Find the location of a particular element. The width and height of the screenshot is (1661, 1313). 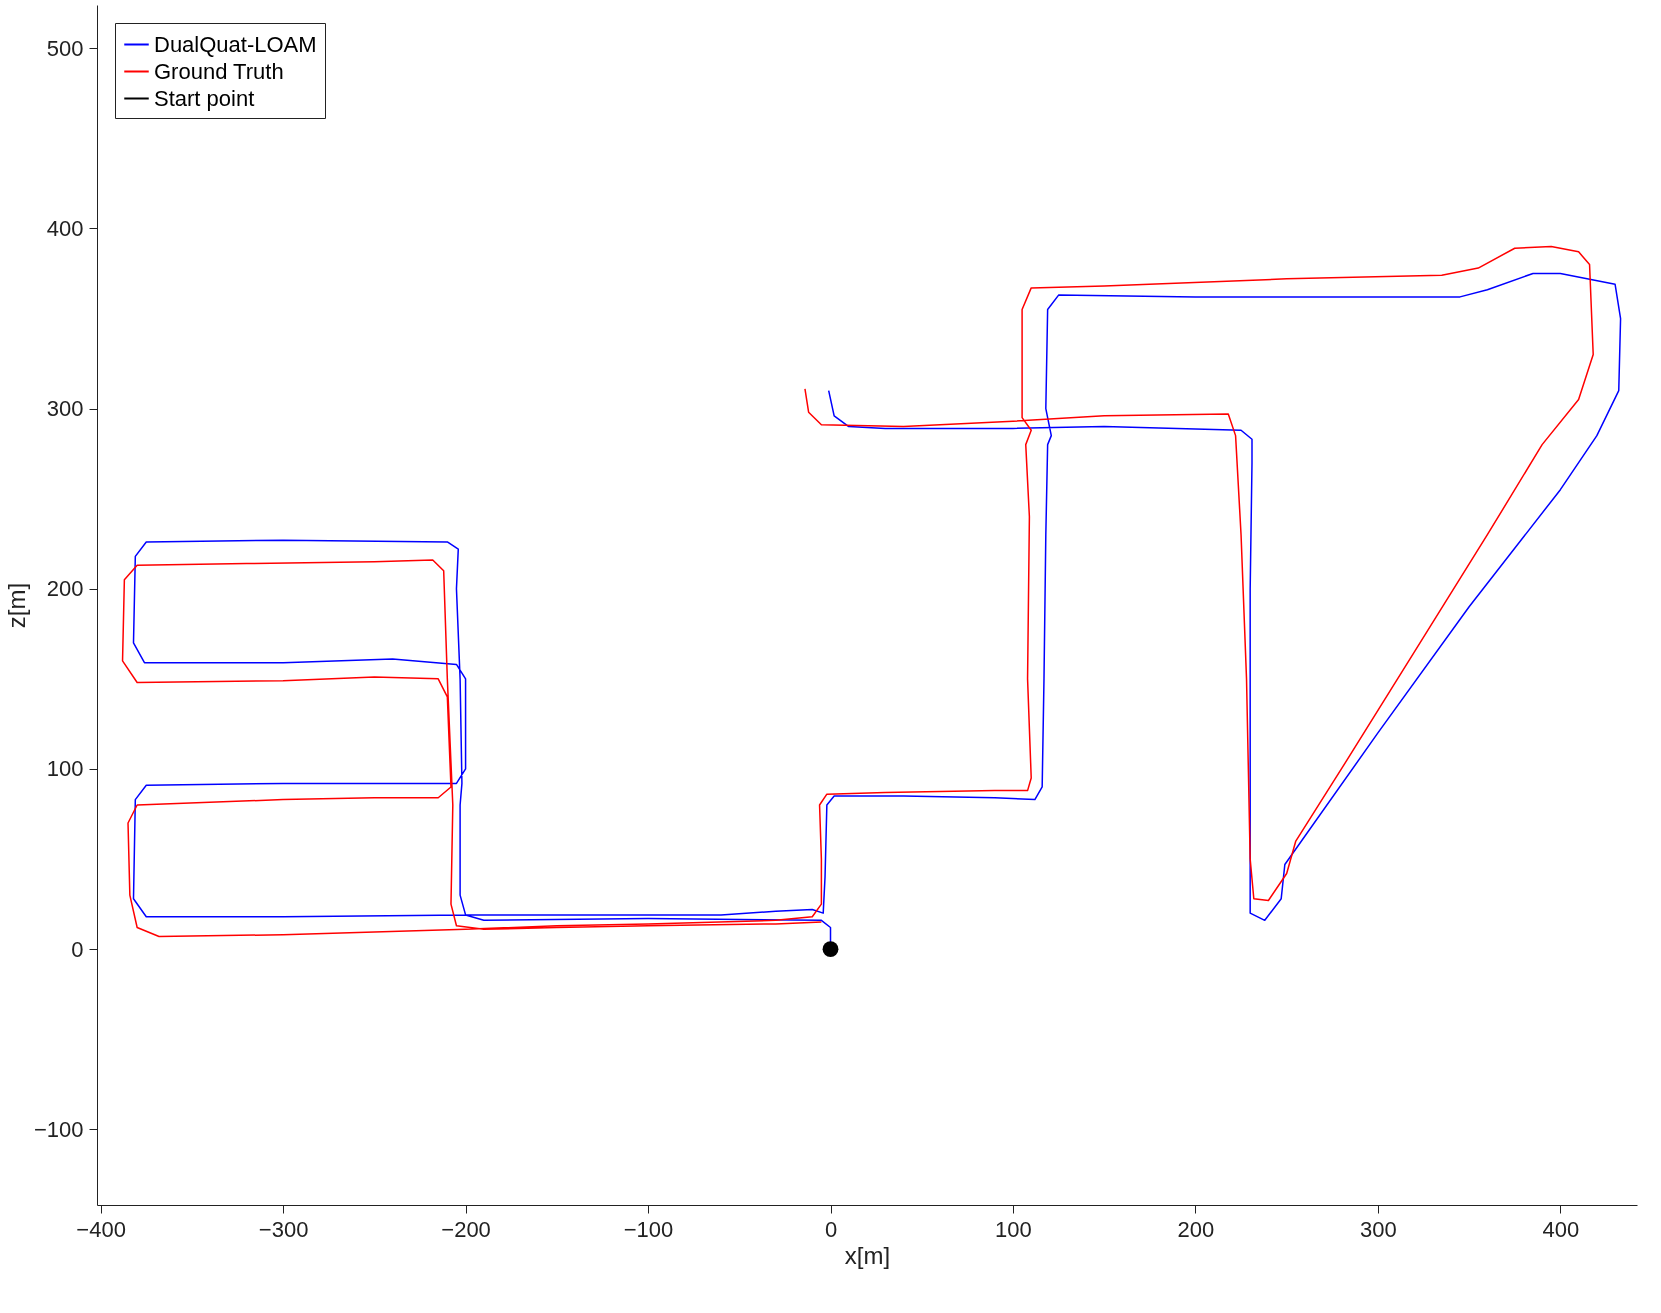

x-tick-label: −200 is located at coordinates (466, 1229).